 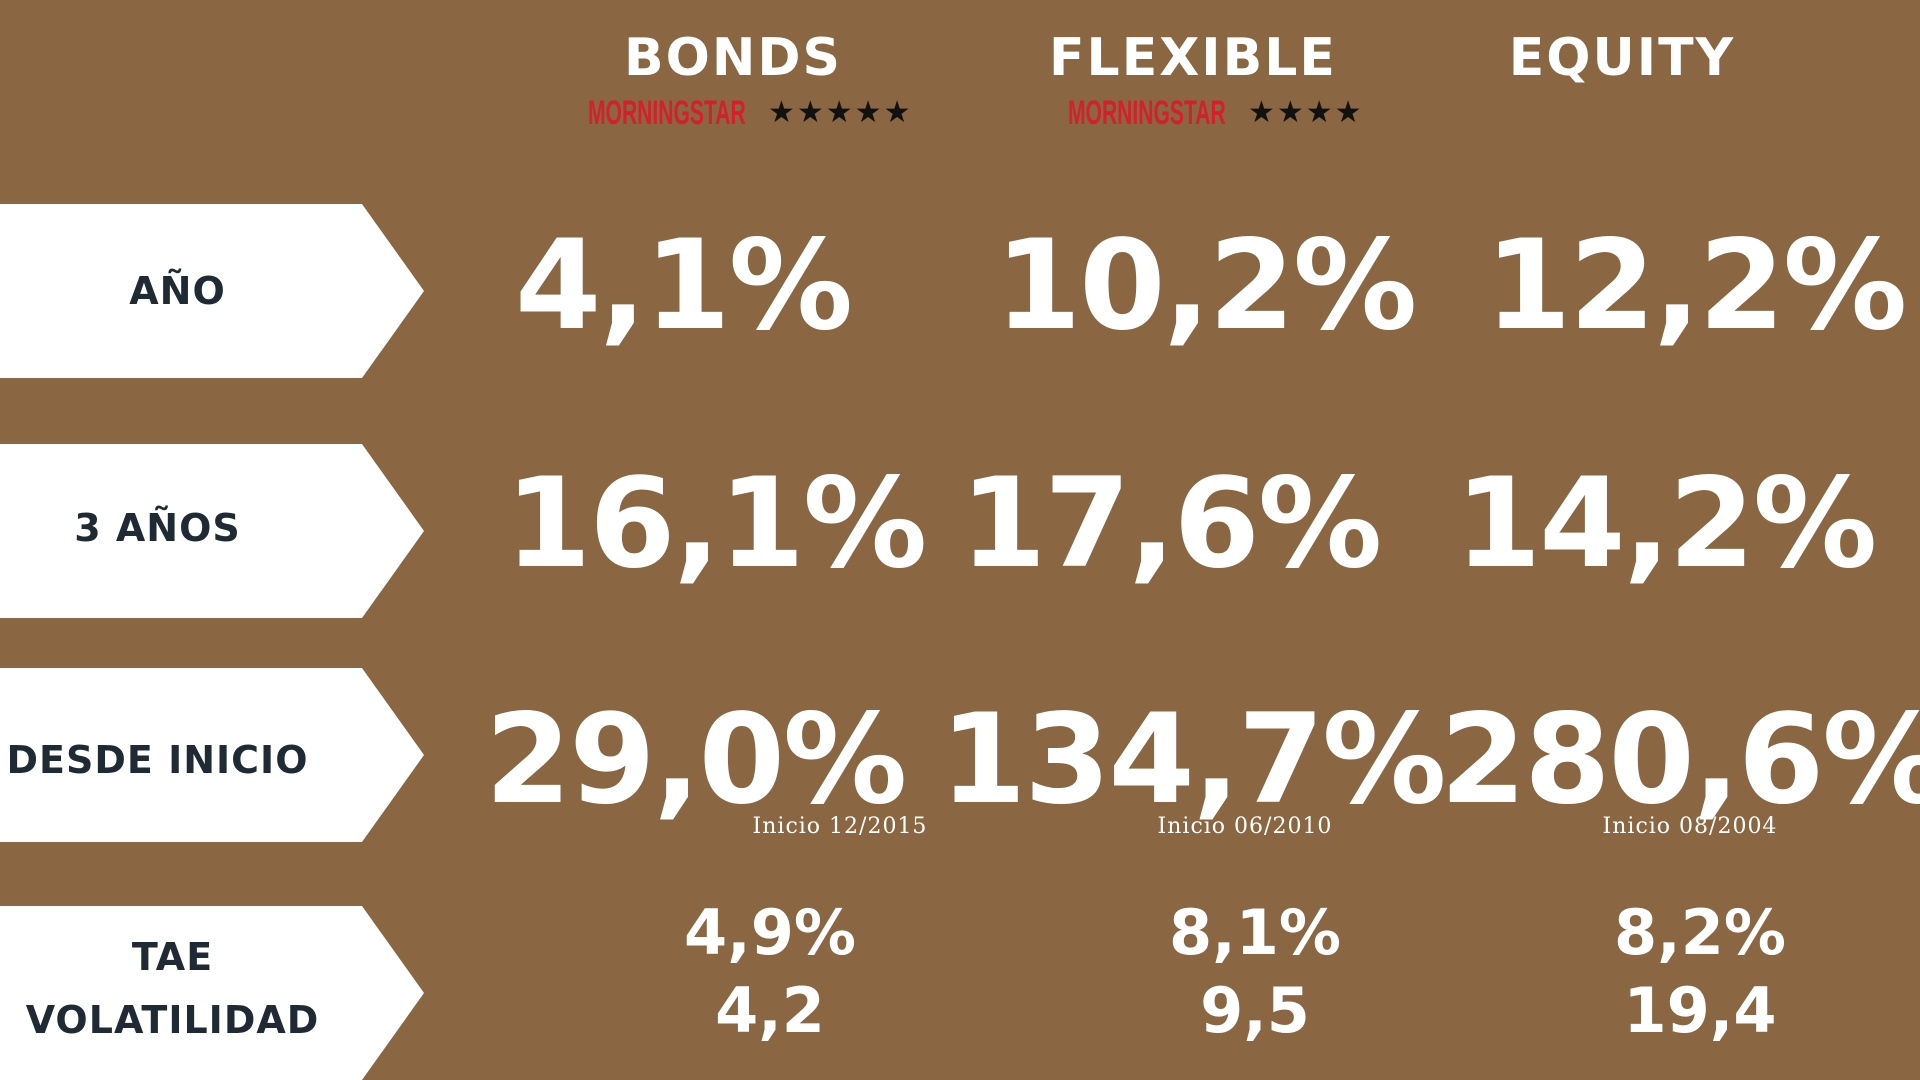 I want to click on column-title-equity: EQUITY, so click(x=1622, y=58).